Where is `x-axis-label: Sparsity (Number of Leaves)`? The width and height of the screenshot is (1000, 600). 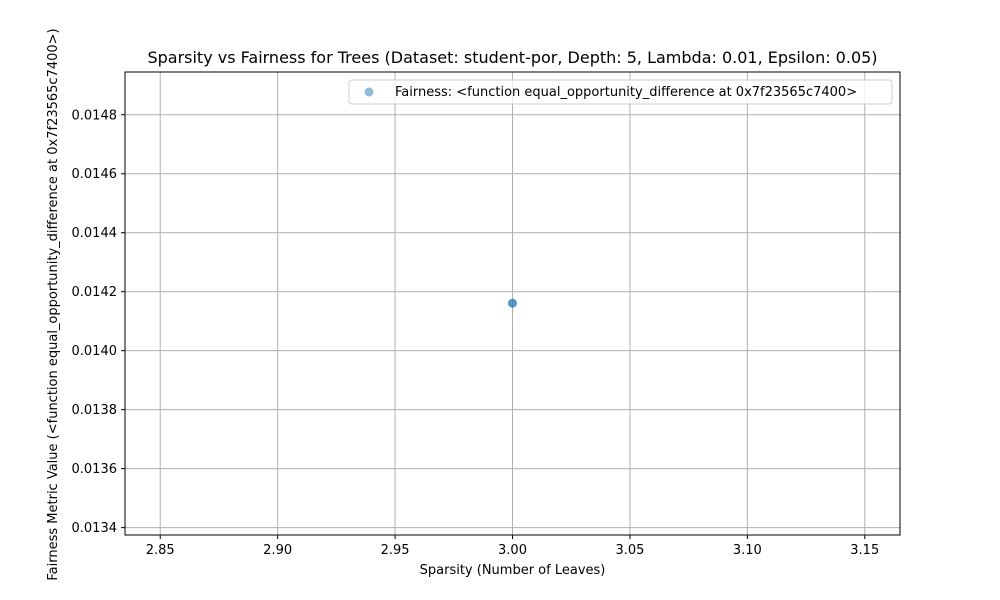
x-axis-label: Sparsity (Number of Leaves) is located at coordinates (513, 570).